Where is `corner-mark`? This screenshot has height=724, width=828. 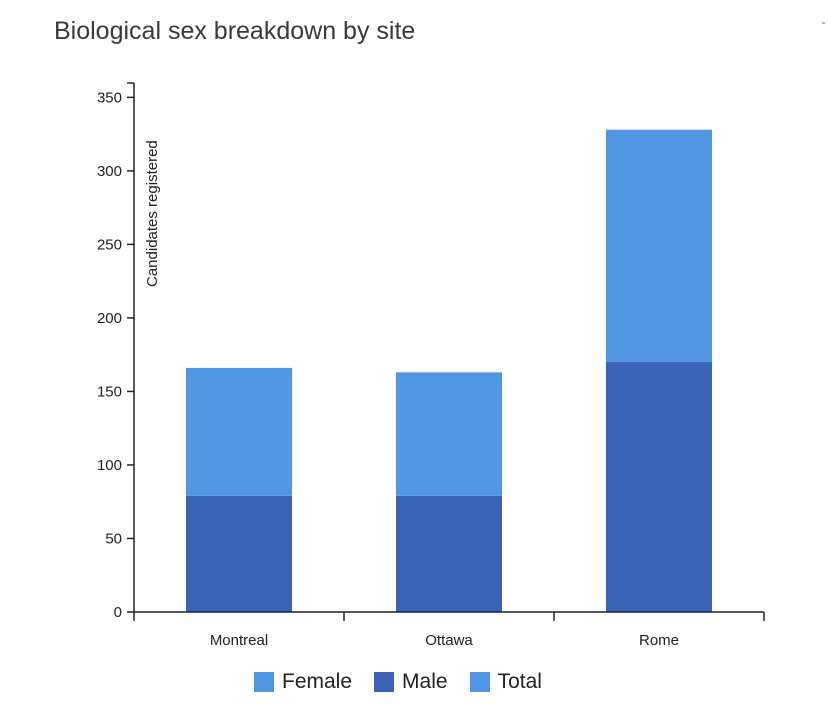 corner-mark is located at coordinates (823, 23).